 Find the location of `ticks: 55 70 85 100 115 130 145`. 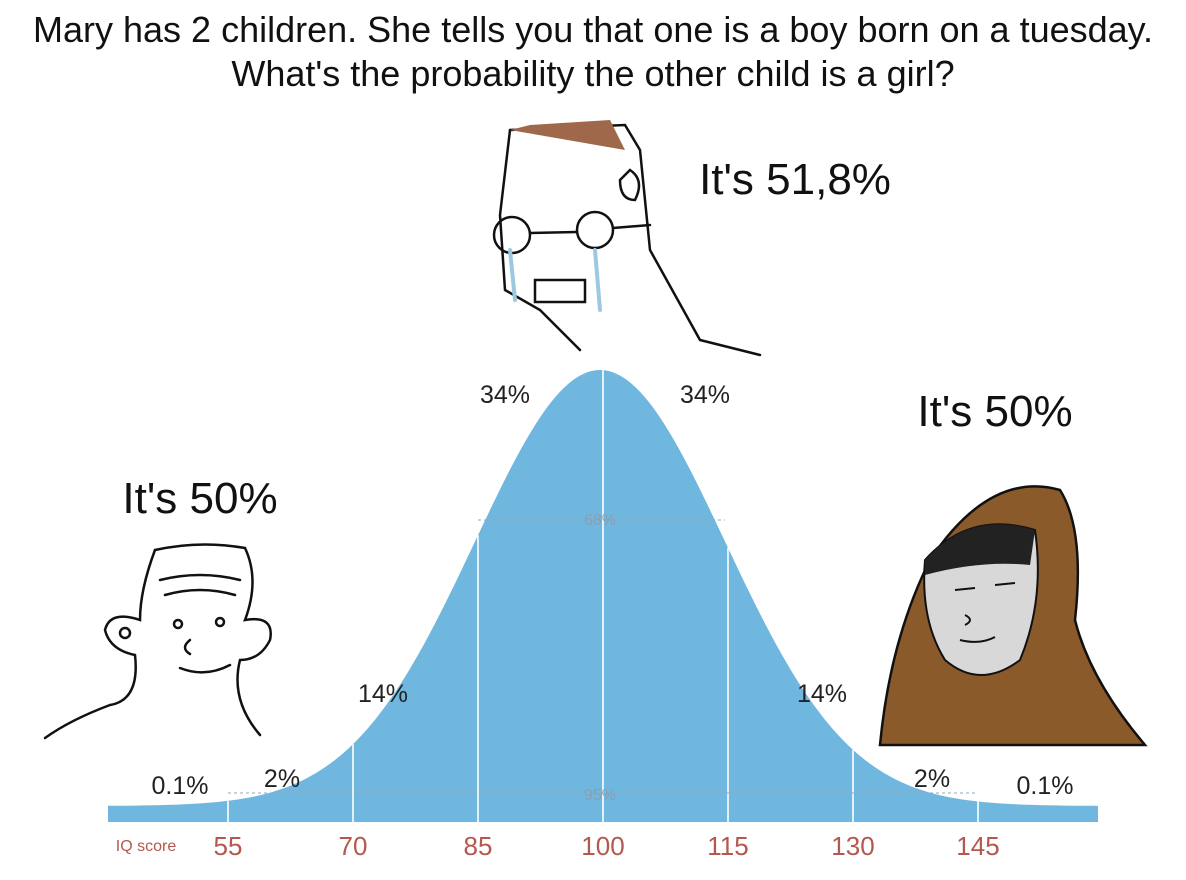

ticks: 55 70 85 100 115 130 145 is located at coordinates (607, 846).